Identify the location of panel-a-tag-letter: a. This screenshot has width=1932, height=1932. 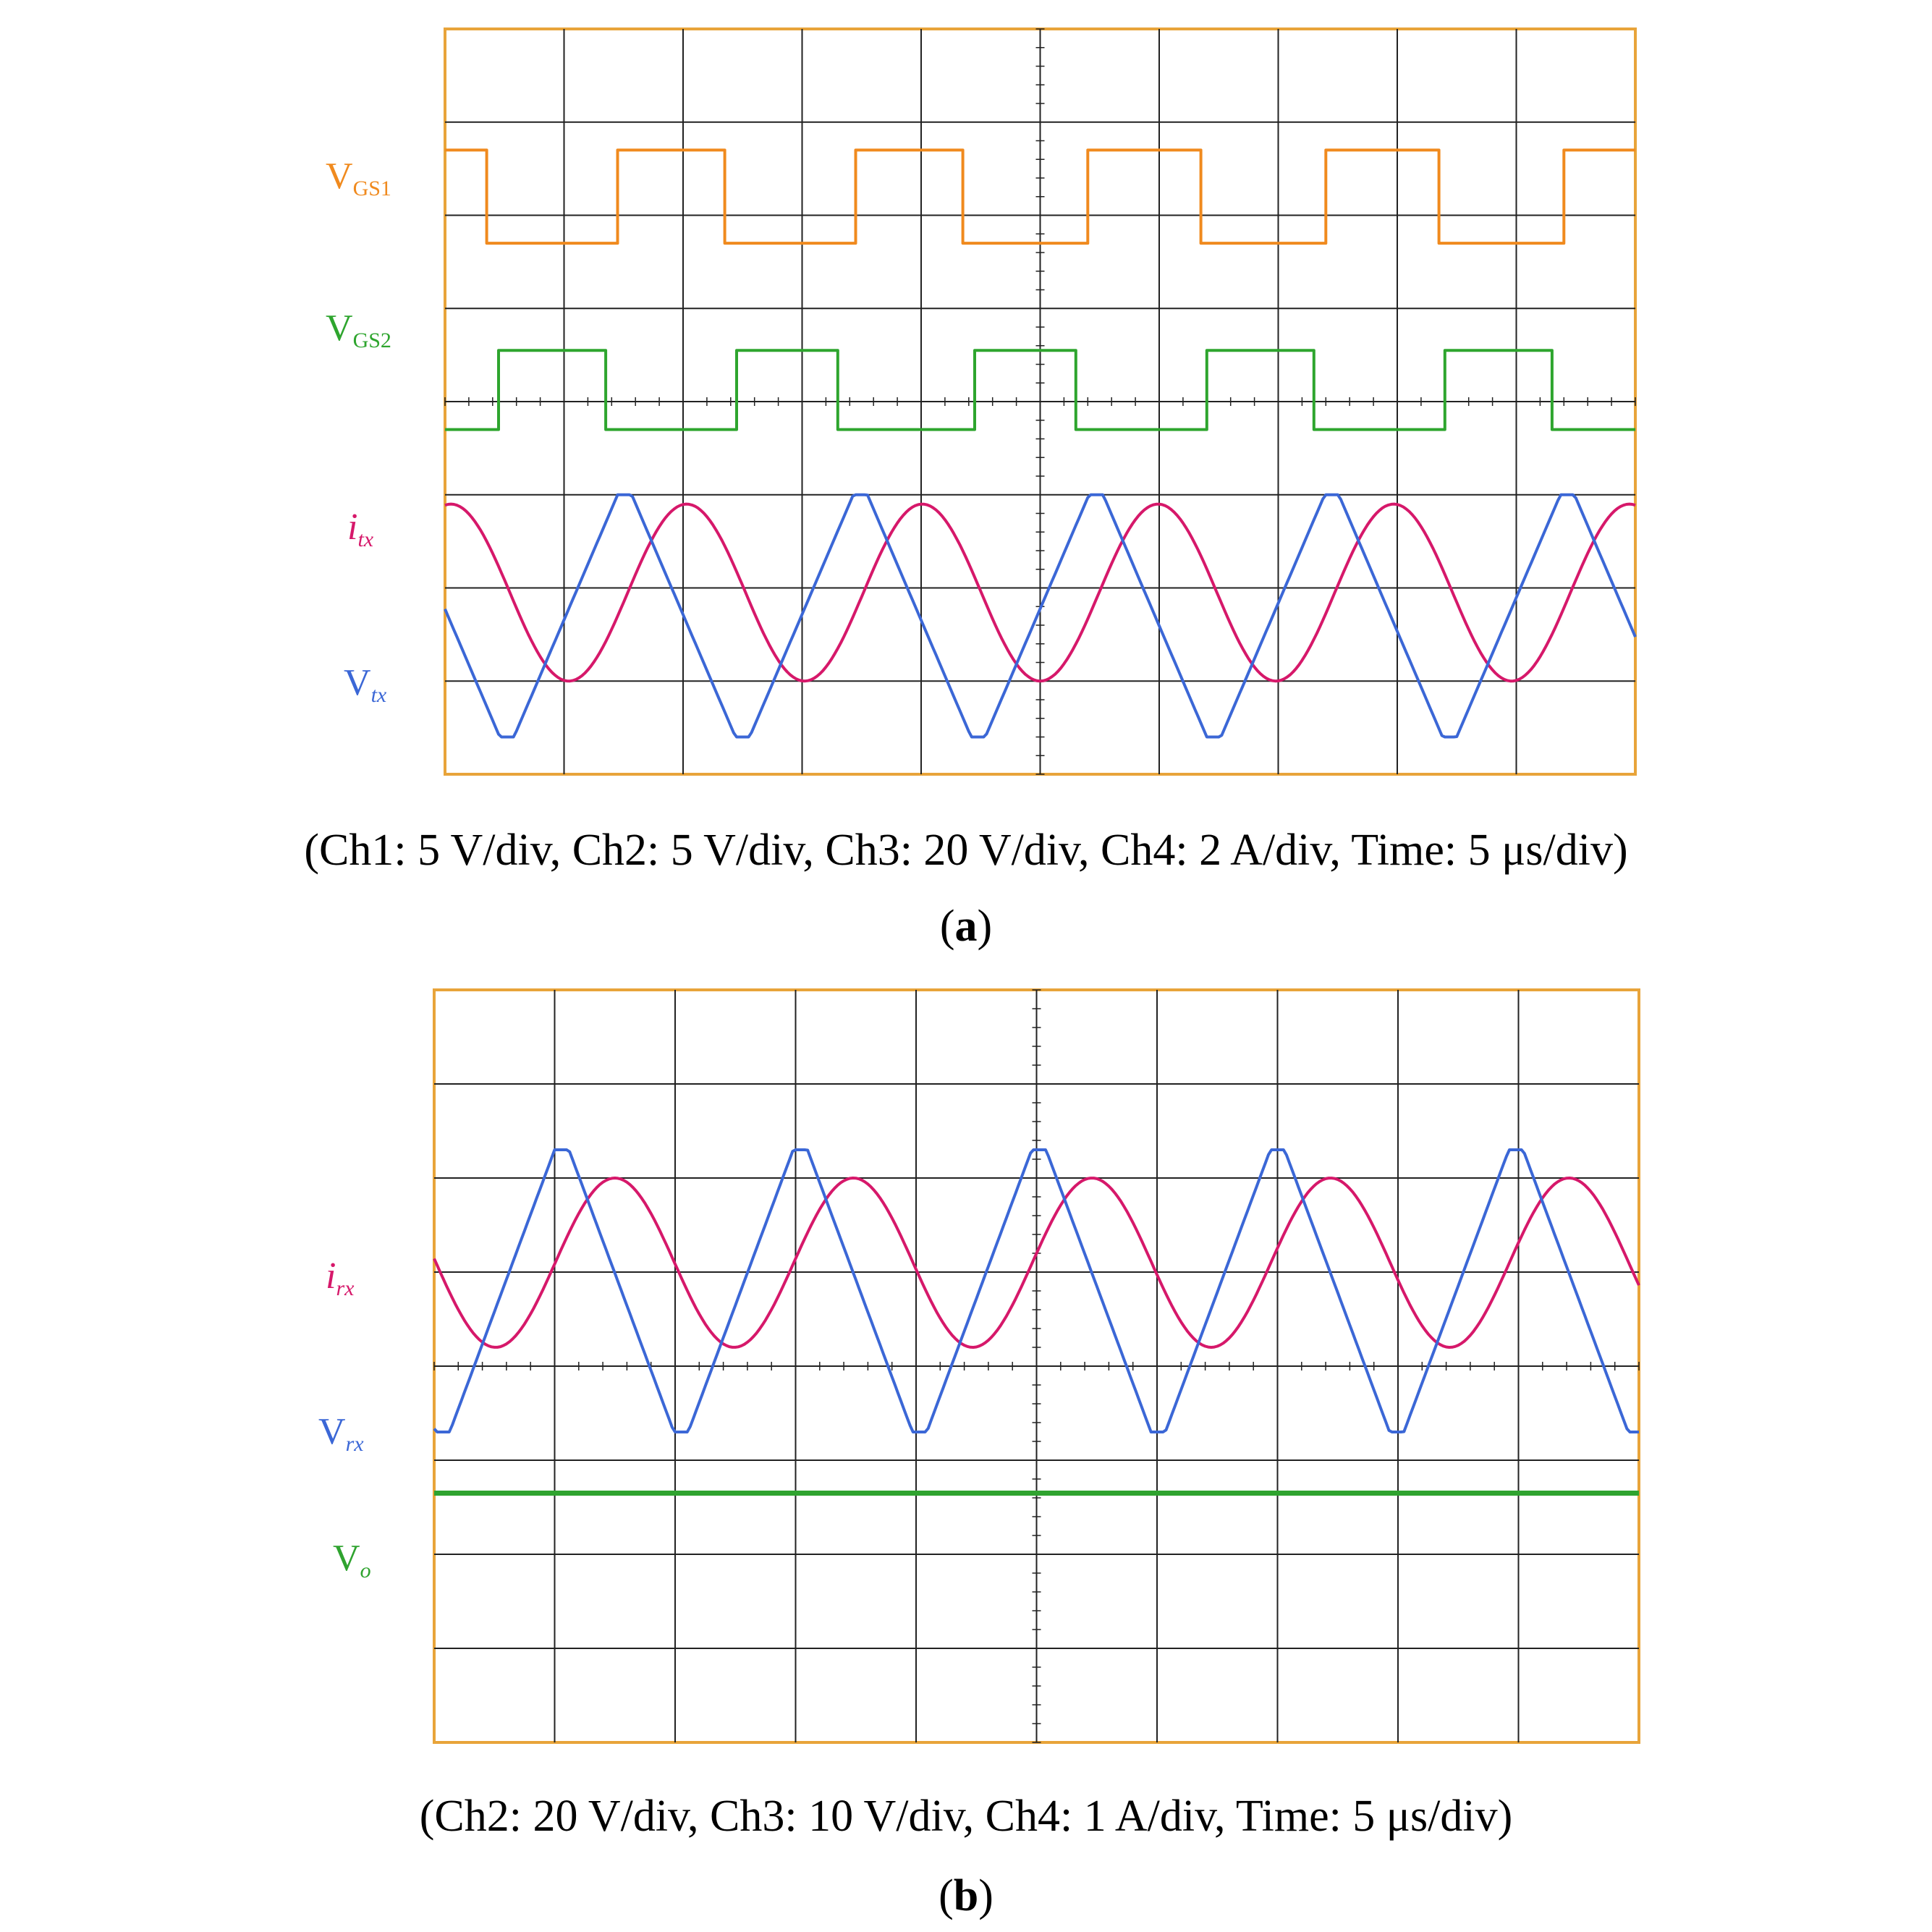
(966, 926).